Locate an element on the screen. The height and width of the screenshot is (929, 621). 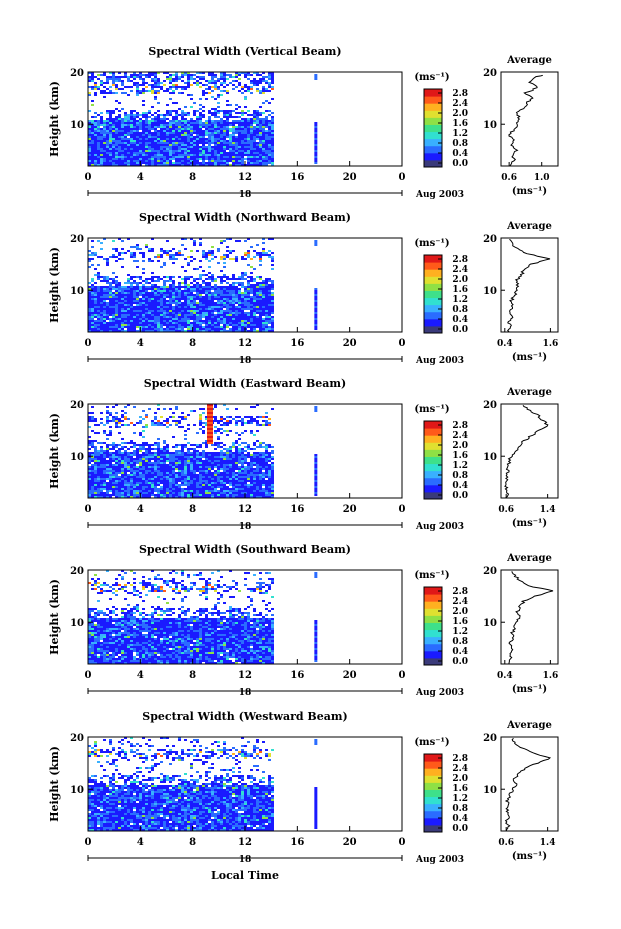
colorbar-label: 0.0 is located at coordinates (460, 164).